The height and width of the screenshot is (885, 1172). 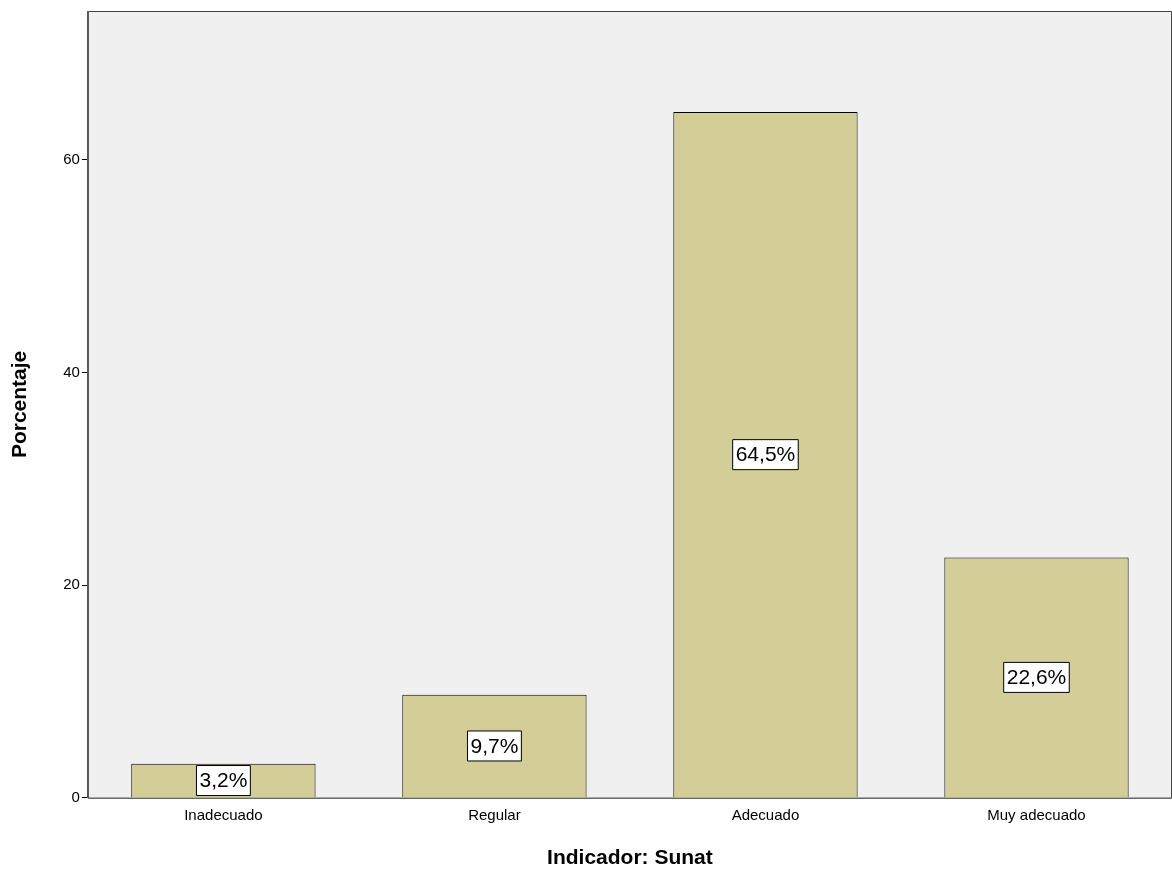 What do you see at coordinates (223, 780) in the screenshot?
I see `data-label: 3,2%` at bounding box center [223, 780].